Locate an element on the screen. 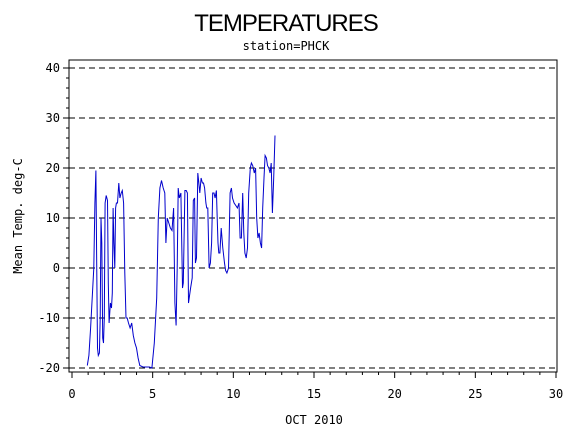 Image resolution: width=570 pixels, height=430 pixels. x-axis: 0 5 10 15 20 25 30 is located at coordinates (315, 386).